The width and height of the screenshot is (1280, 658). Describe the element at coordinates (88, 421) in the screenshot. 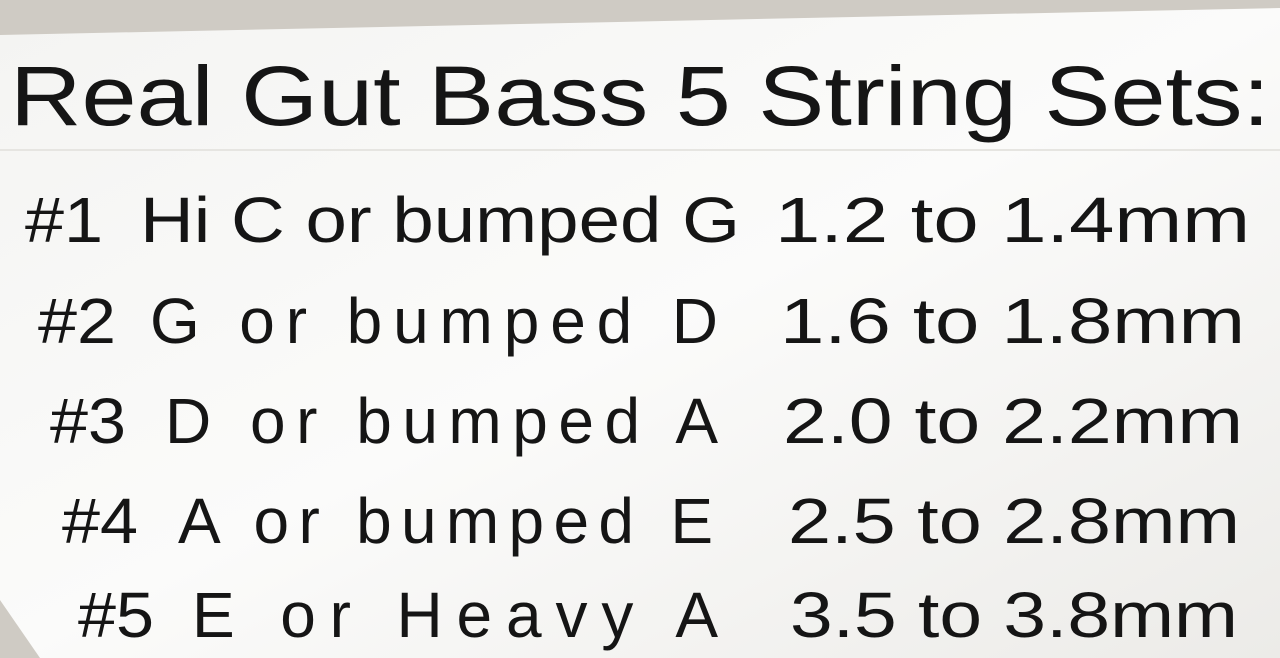

I see `set-number: #3` at that location.